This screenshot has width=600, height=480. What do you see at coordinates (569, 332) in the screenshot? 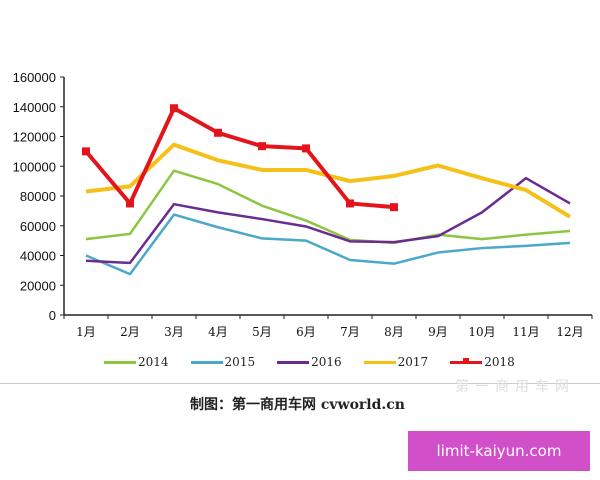
I see `x-tick-label: 12月` at bounding box center [569, 332].